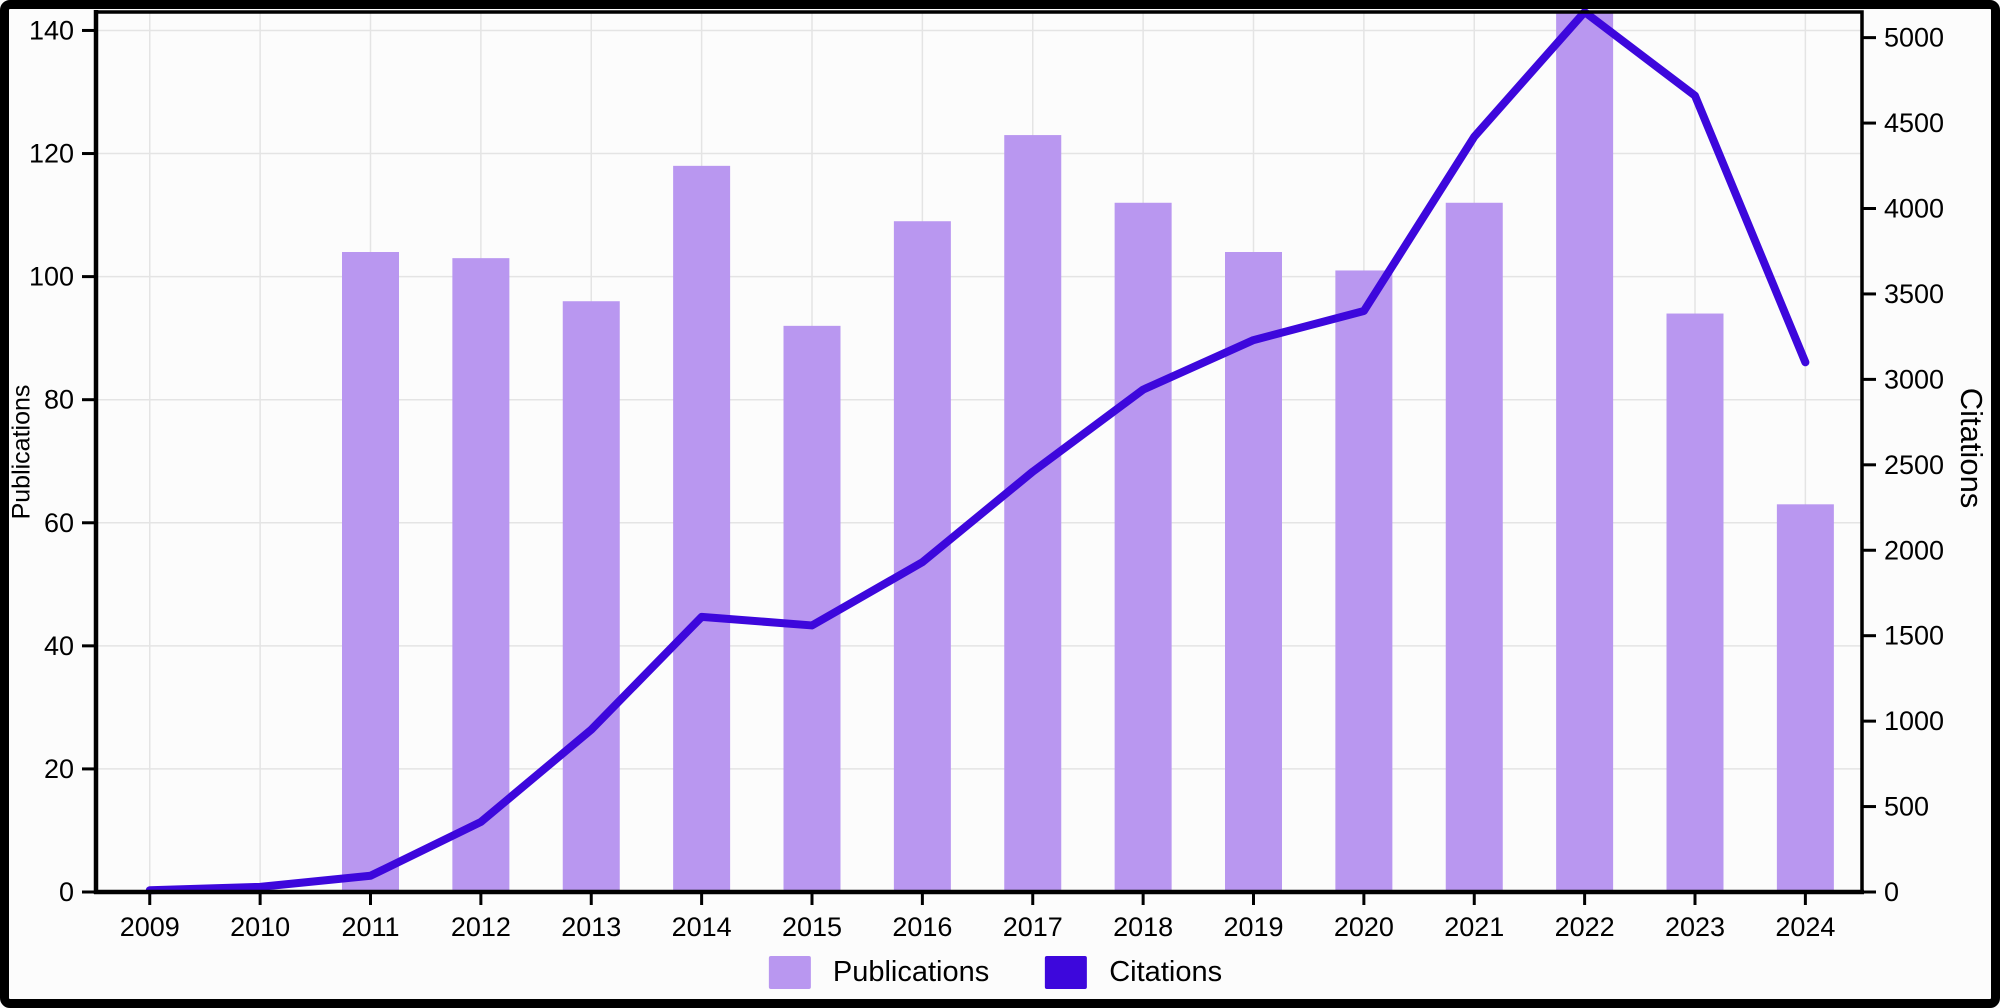 This screenshot has height=1008, width=2000. What do you see at coordinates (1585, 927) in the screenshot?
I see `x-axis-tick-label: 2022` at bounding box center [1585, 927].